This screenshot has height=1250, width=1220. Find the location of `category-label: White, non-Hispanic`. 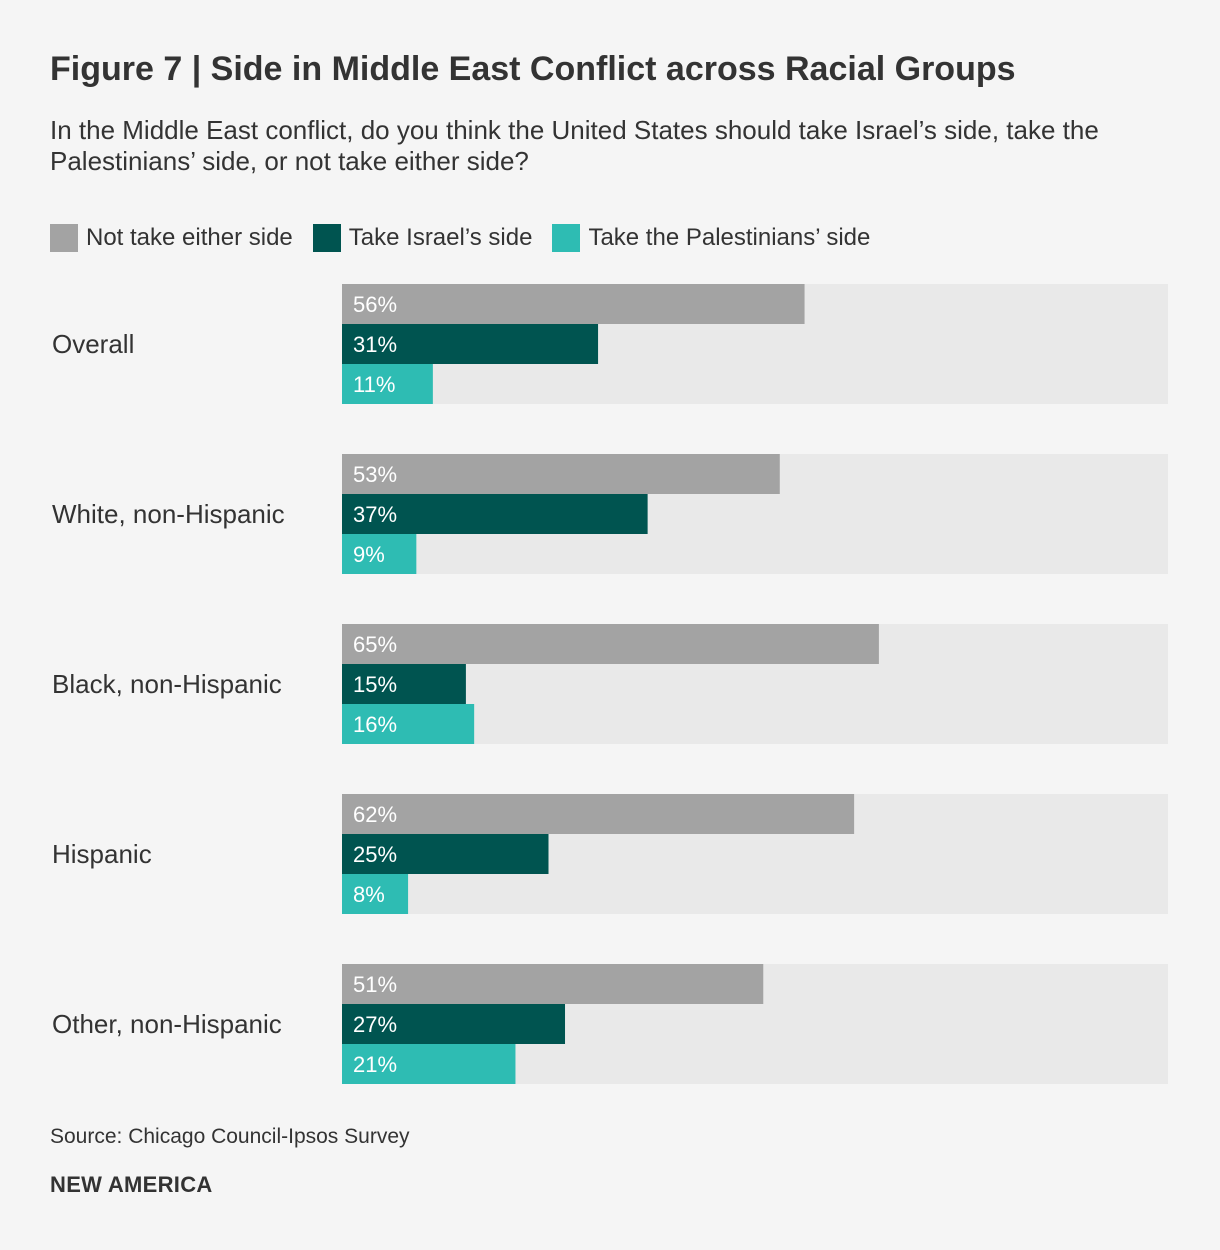

category-label: White, non-Hispanic is located at coordinates (168, 514).